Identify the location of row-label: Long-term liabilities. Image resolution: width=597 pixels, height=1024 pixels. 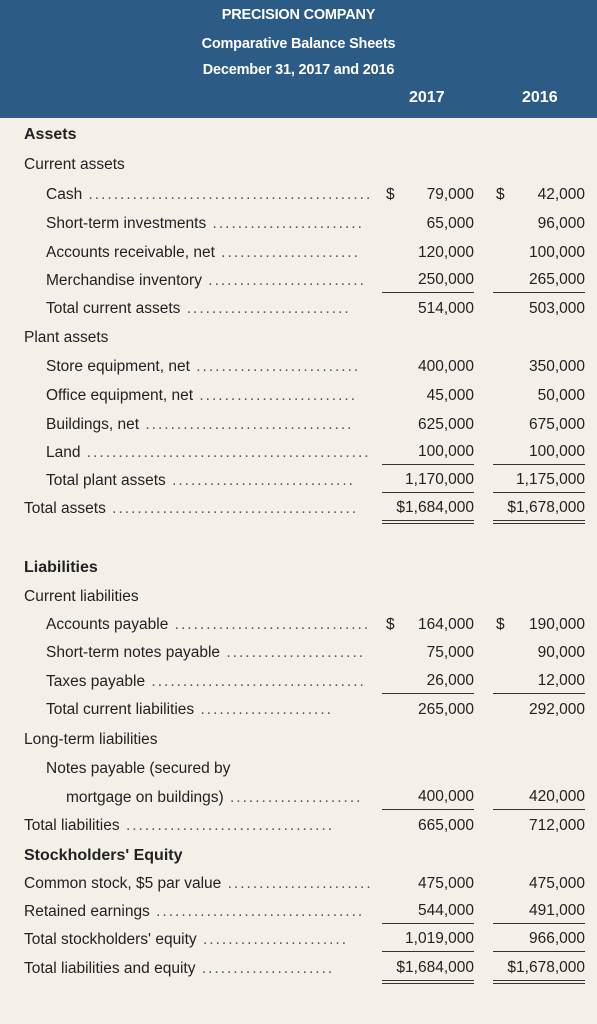
(91, 740).